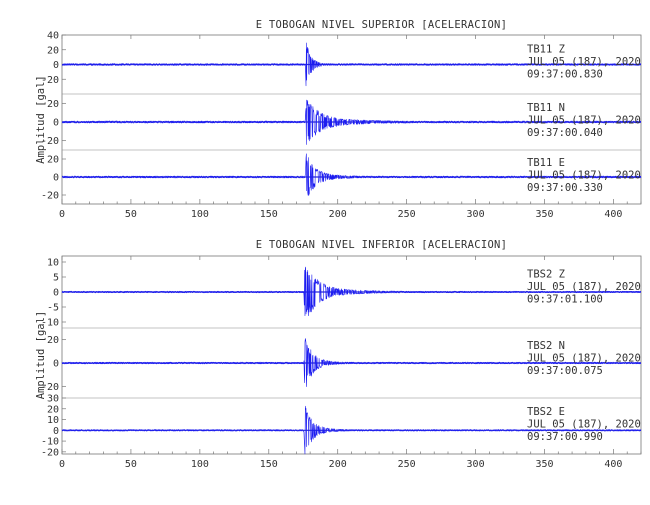  I want to click on trace-station-label: TBS2 Z, so click(546, 275).